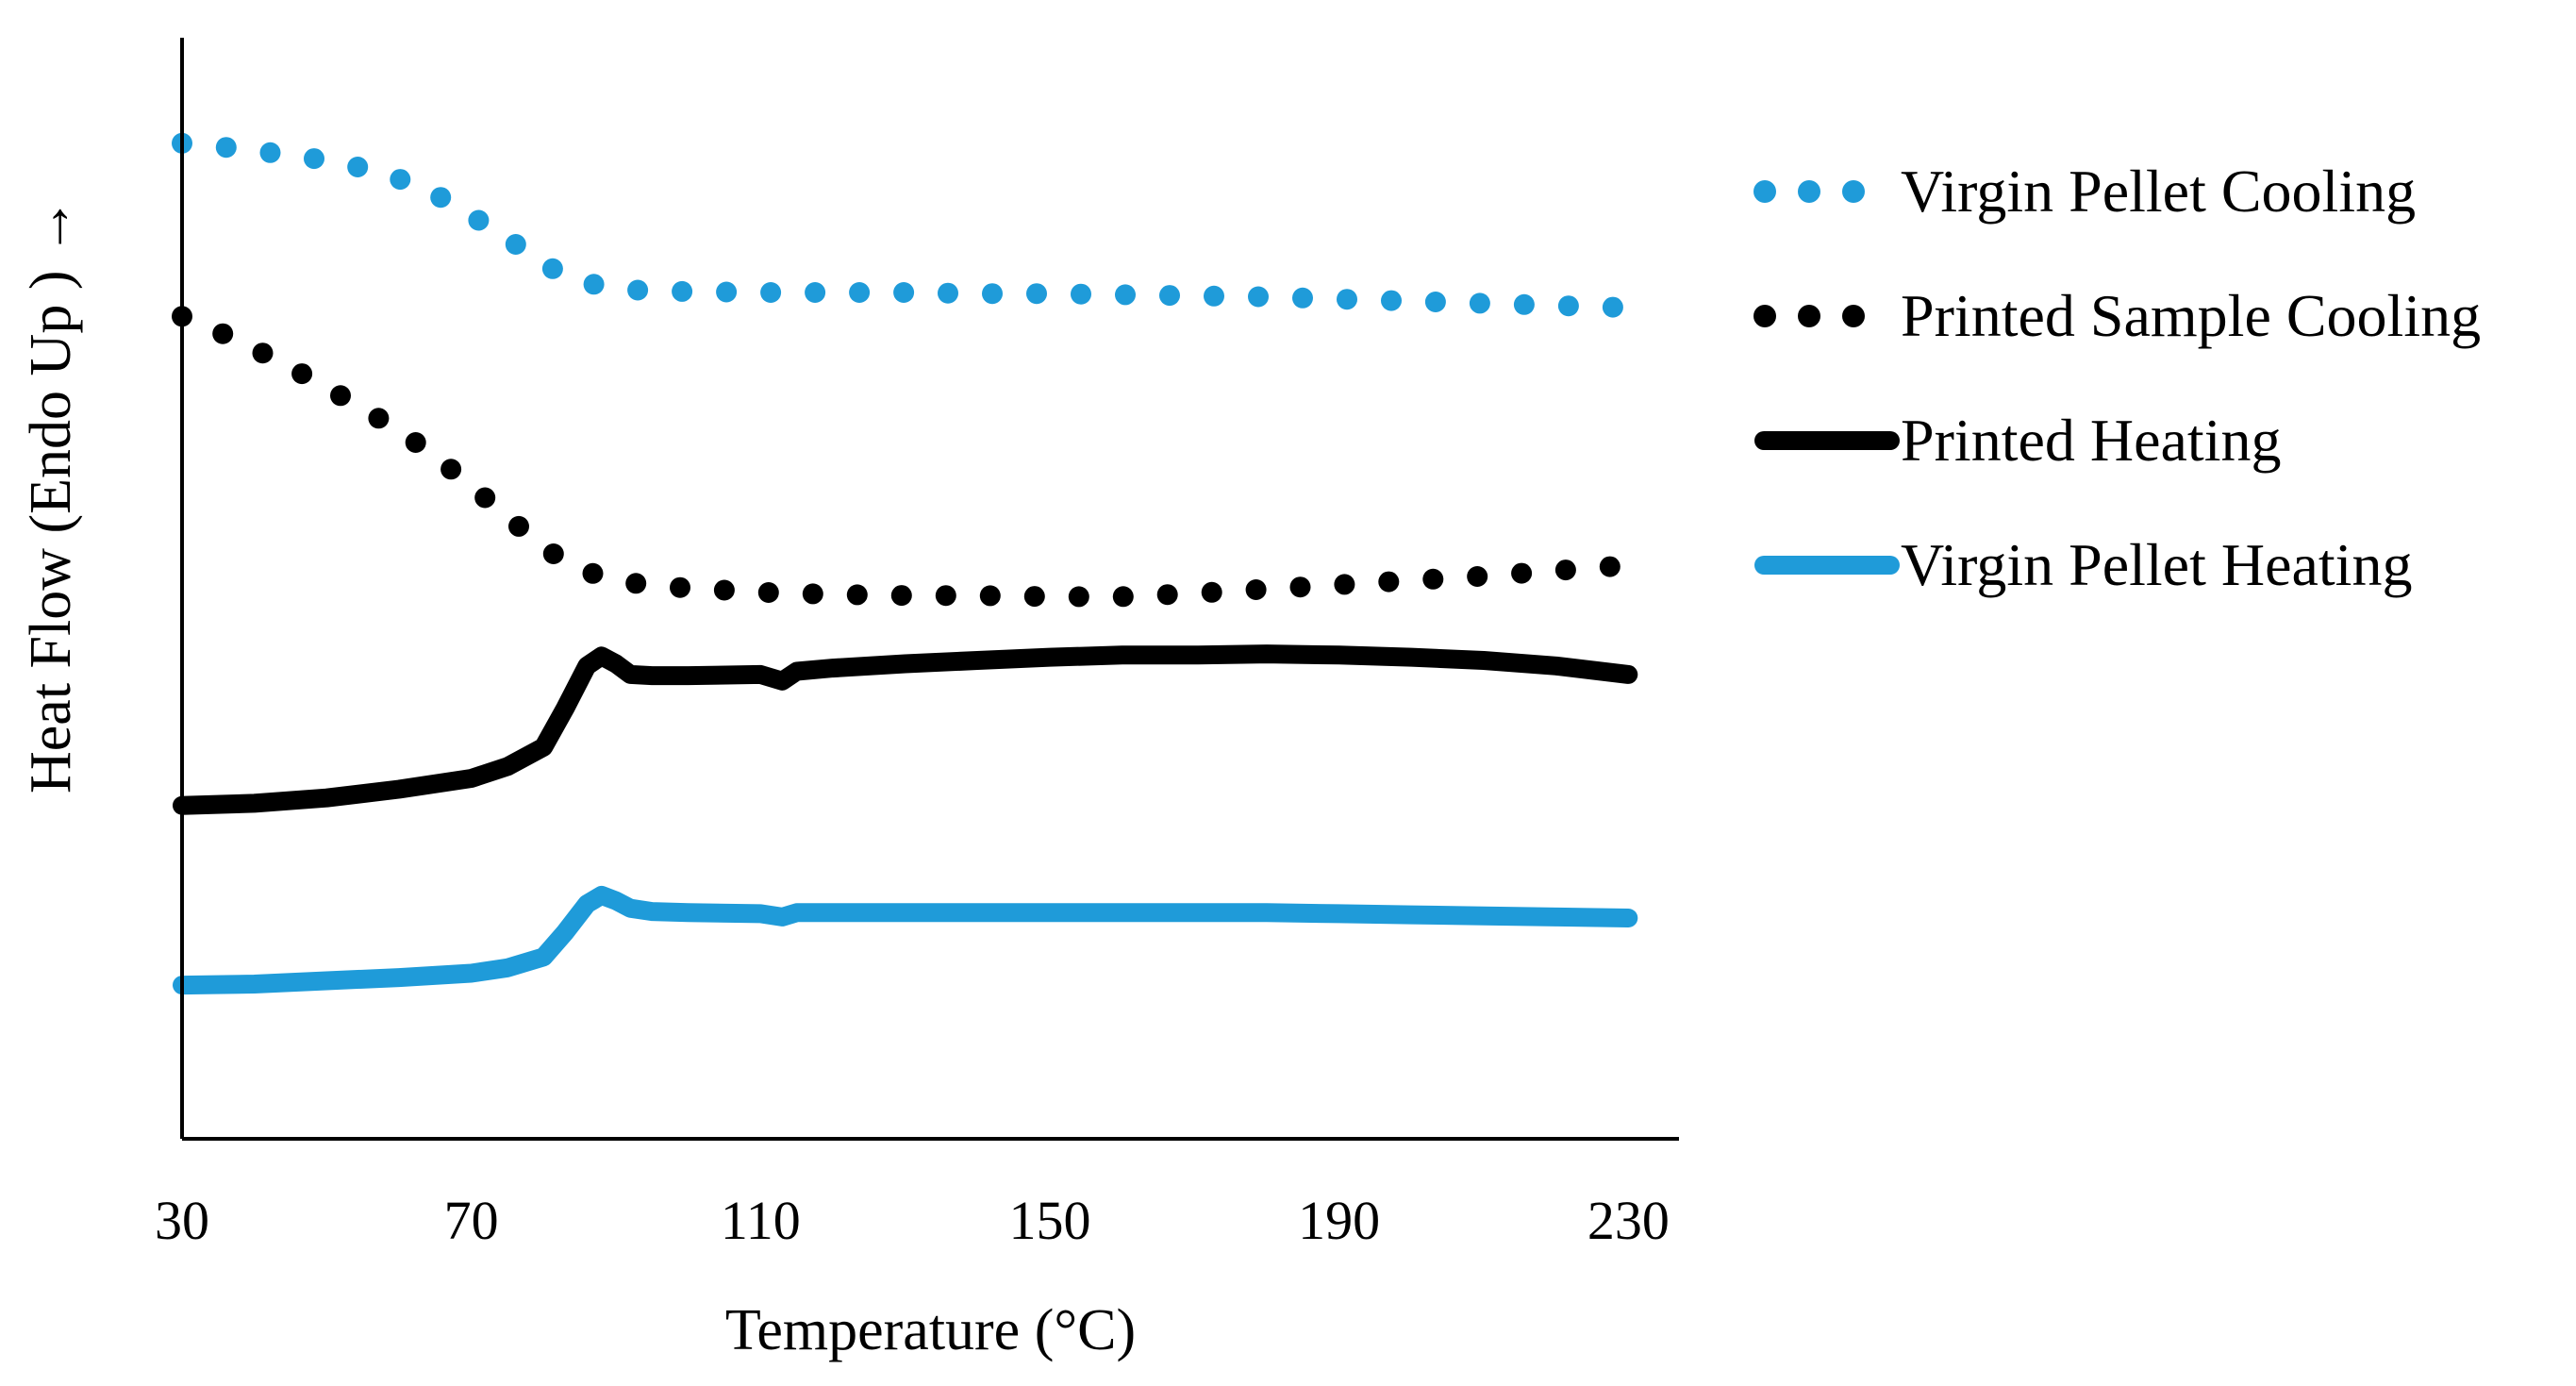 This screenshot has height=1386, width=2576. I want to click on legend-label: Printed Heating, so click(2091, 440).